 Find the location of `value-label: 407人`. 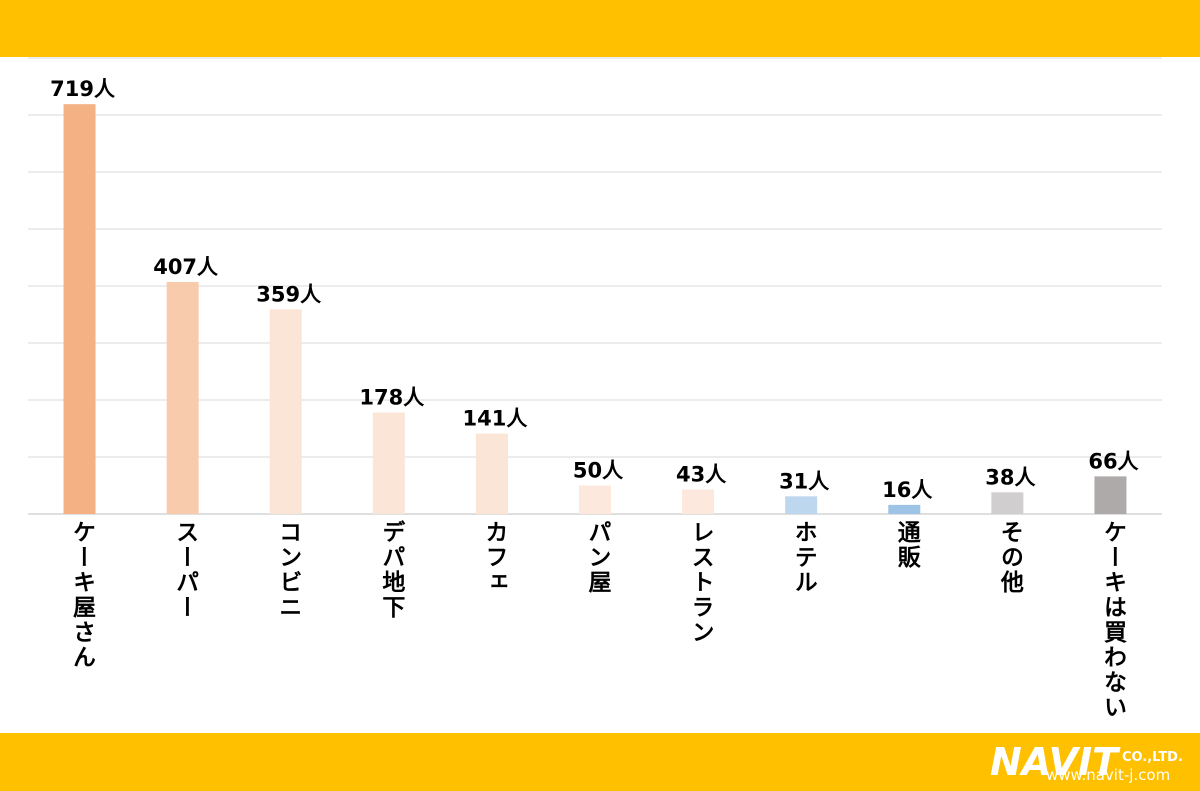

value-label: 407人 is located at coordinates (185, 267).